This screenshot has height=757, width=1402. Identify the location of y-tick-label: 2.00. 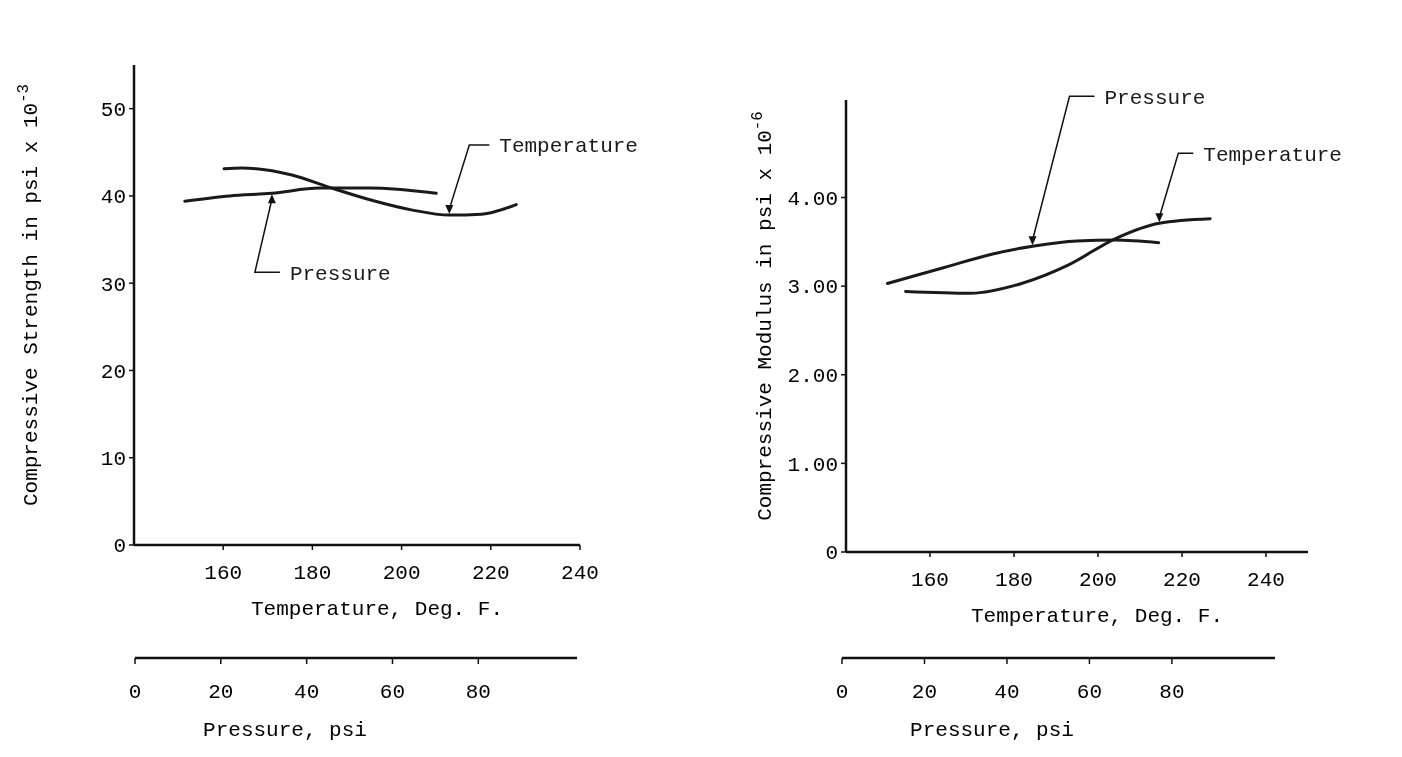
(812, 377).